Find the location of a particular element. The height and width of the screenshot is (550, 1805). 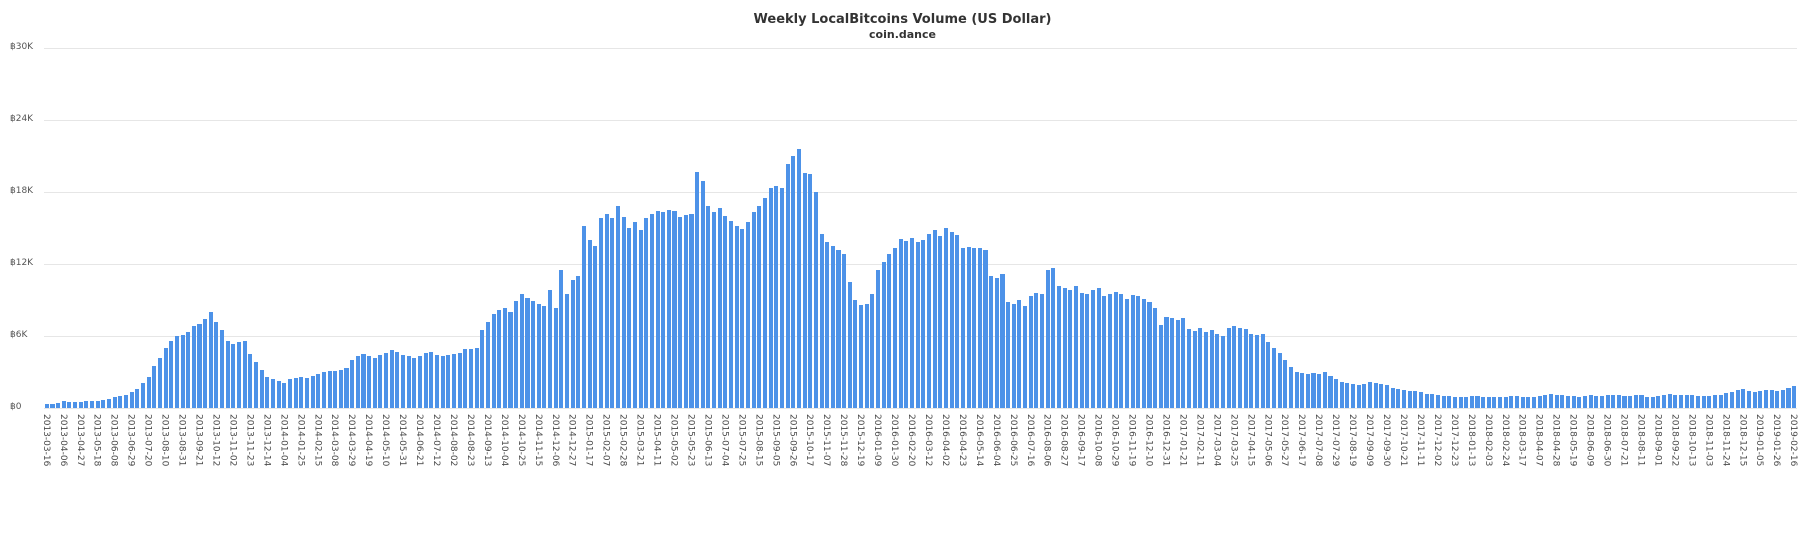

x-axis-tick-label: 2018-11-03 is located at coordinates (1708, 440).